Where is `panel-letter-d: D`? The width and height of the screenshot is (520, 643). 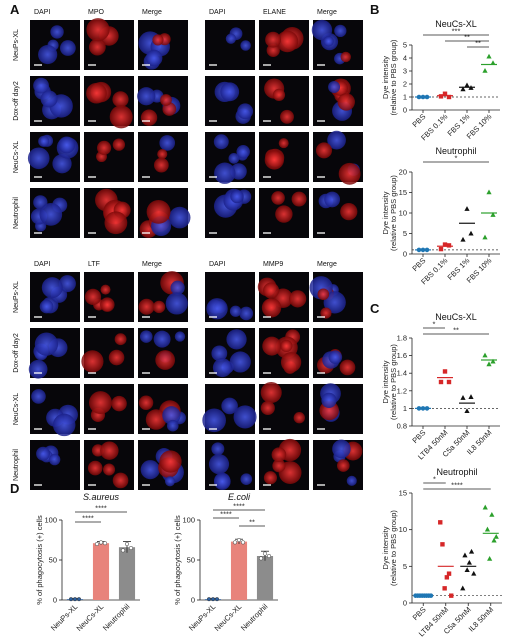 panel-letter-d: D is located at coordinates (14, 488).